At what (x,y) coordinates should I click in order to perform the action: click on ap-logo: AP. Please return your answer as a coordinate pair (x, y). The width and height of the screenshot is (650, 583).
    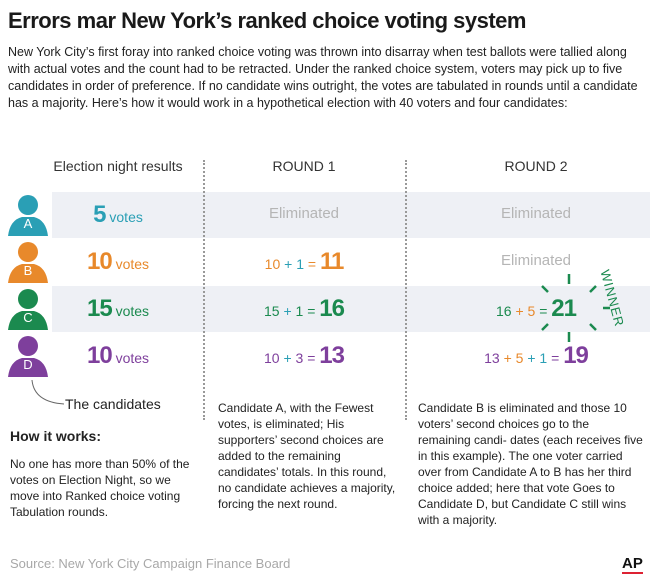
    Looking at the image, I should click on (632, 564).